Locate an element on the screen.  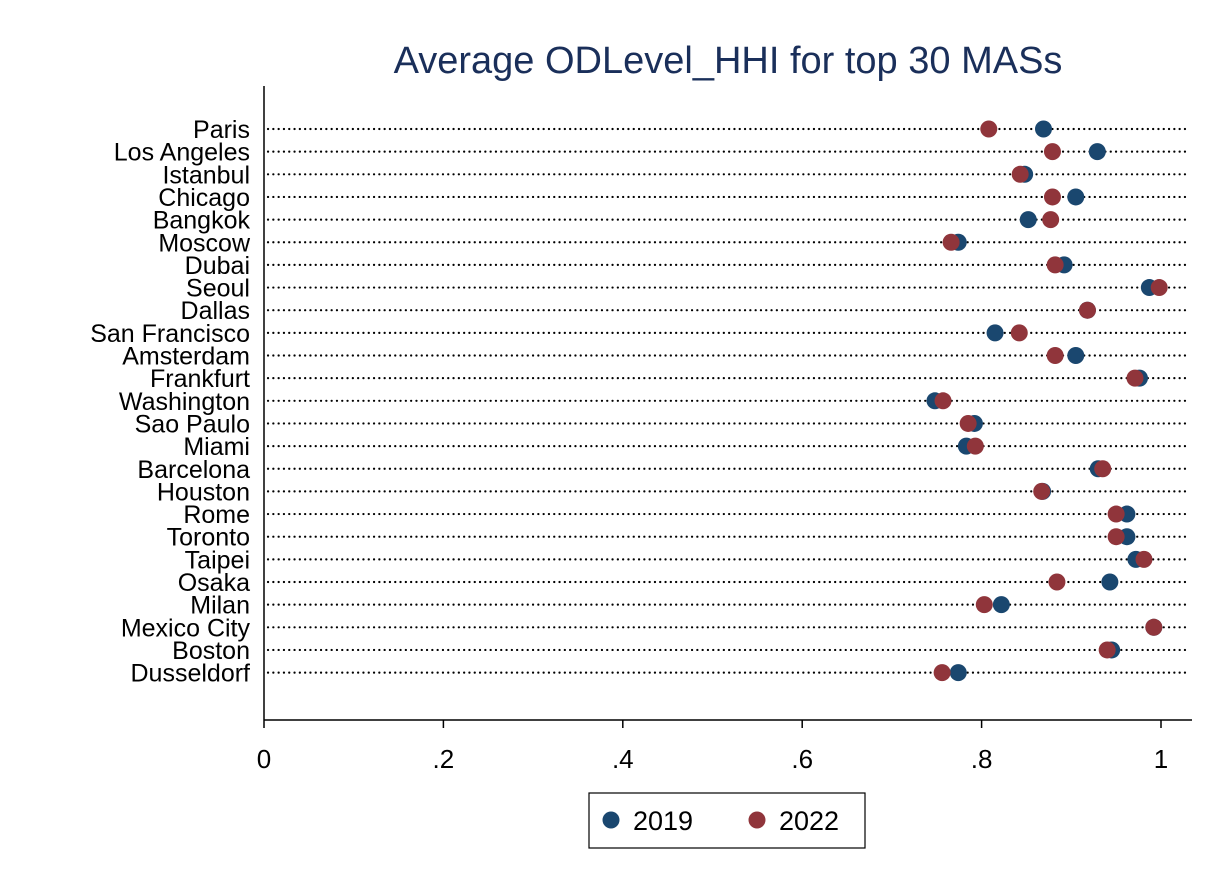
point-2022-dusseldorf is located at coordinates (942, 673).